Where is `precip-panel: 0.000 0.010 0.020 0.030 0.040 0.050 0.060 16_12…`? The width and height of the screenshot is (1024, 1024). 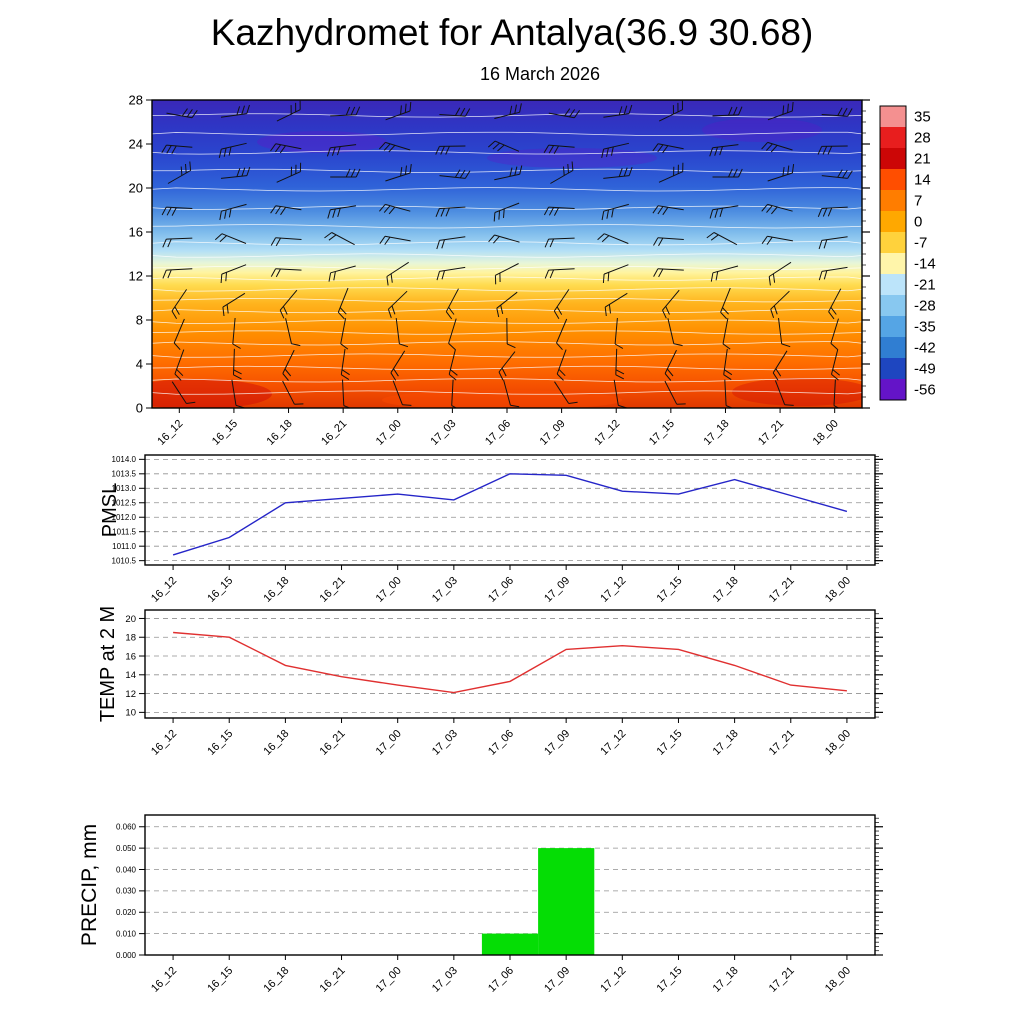
precip-panel: 0.000 0.010 0.020 0.030 0.040 0.050 0.060 16_12… is located at coordinates (499, 904).